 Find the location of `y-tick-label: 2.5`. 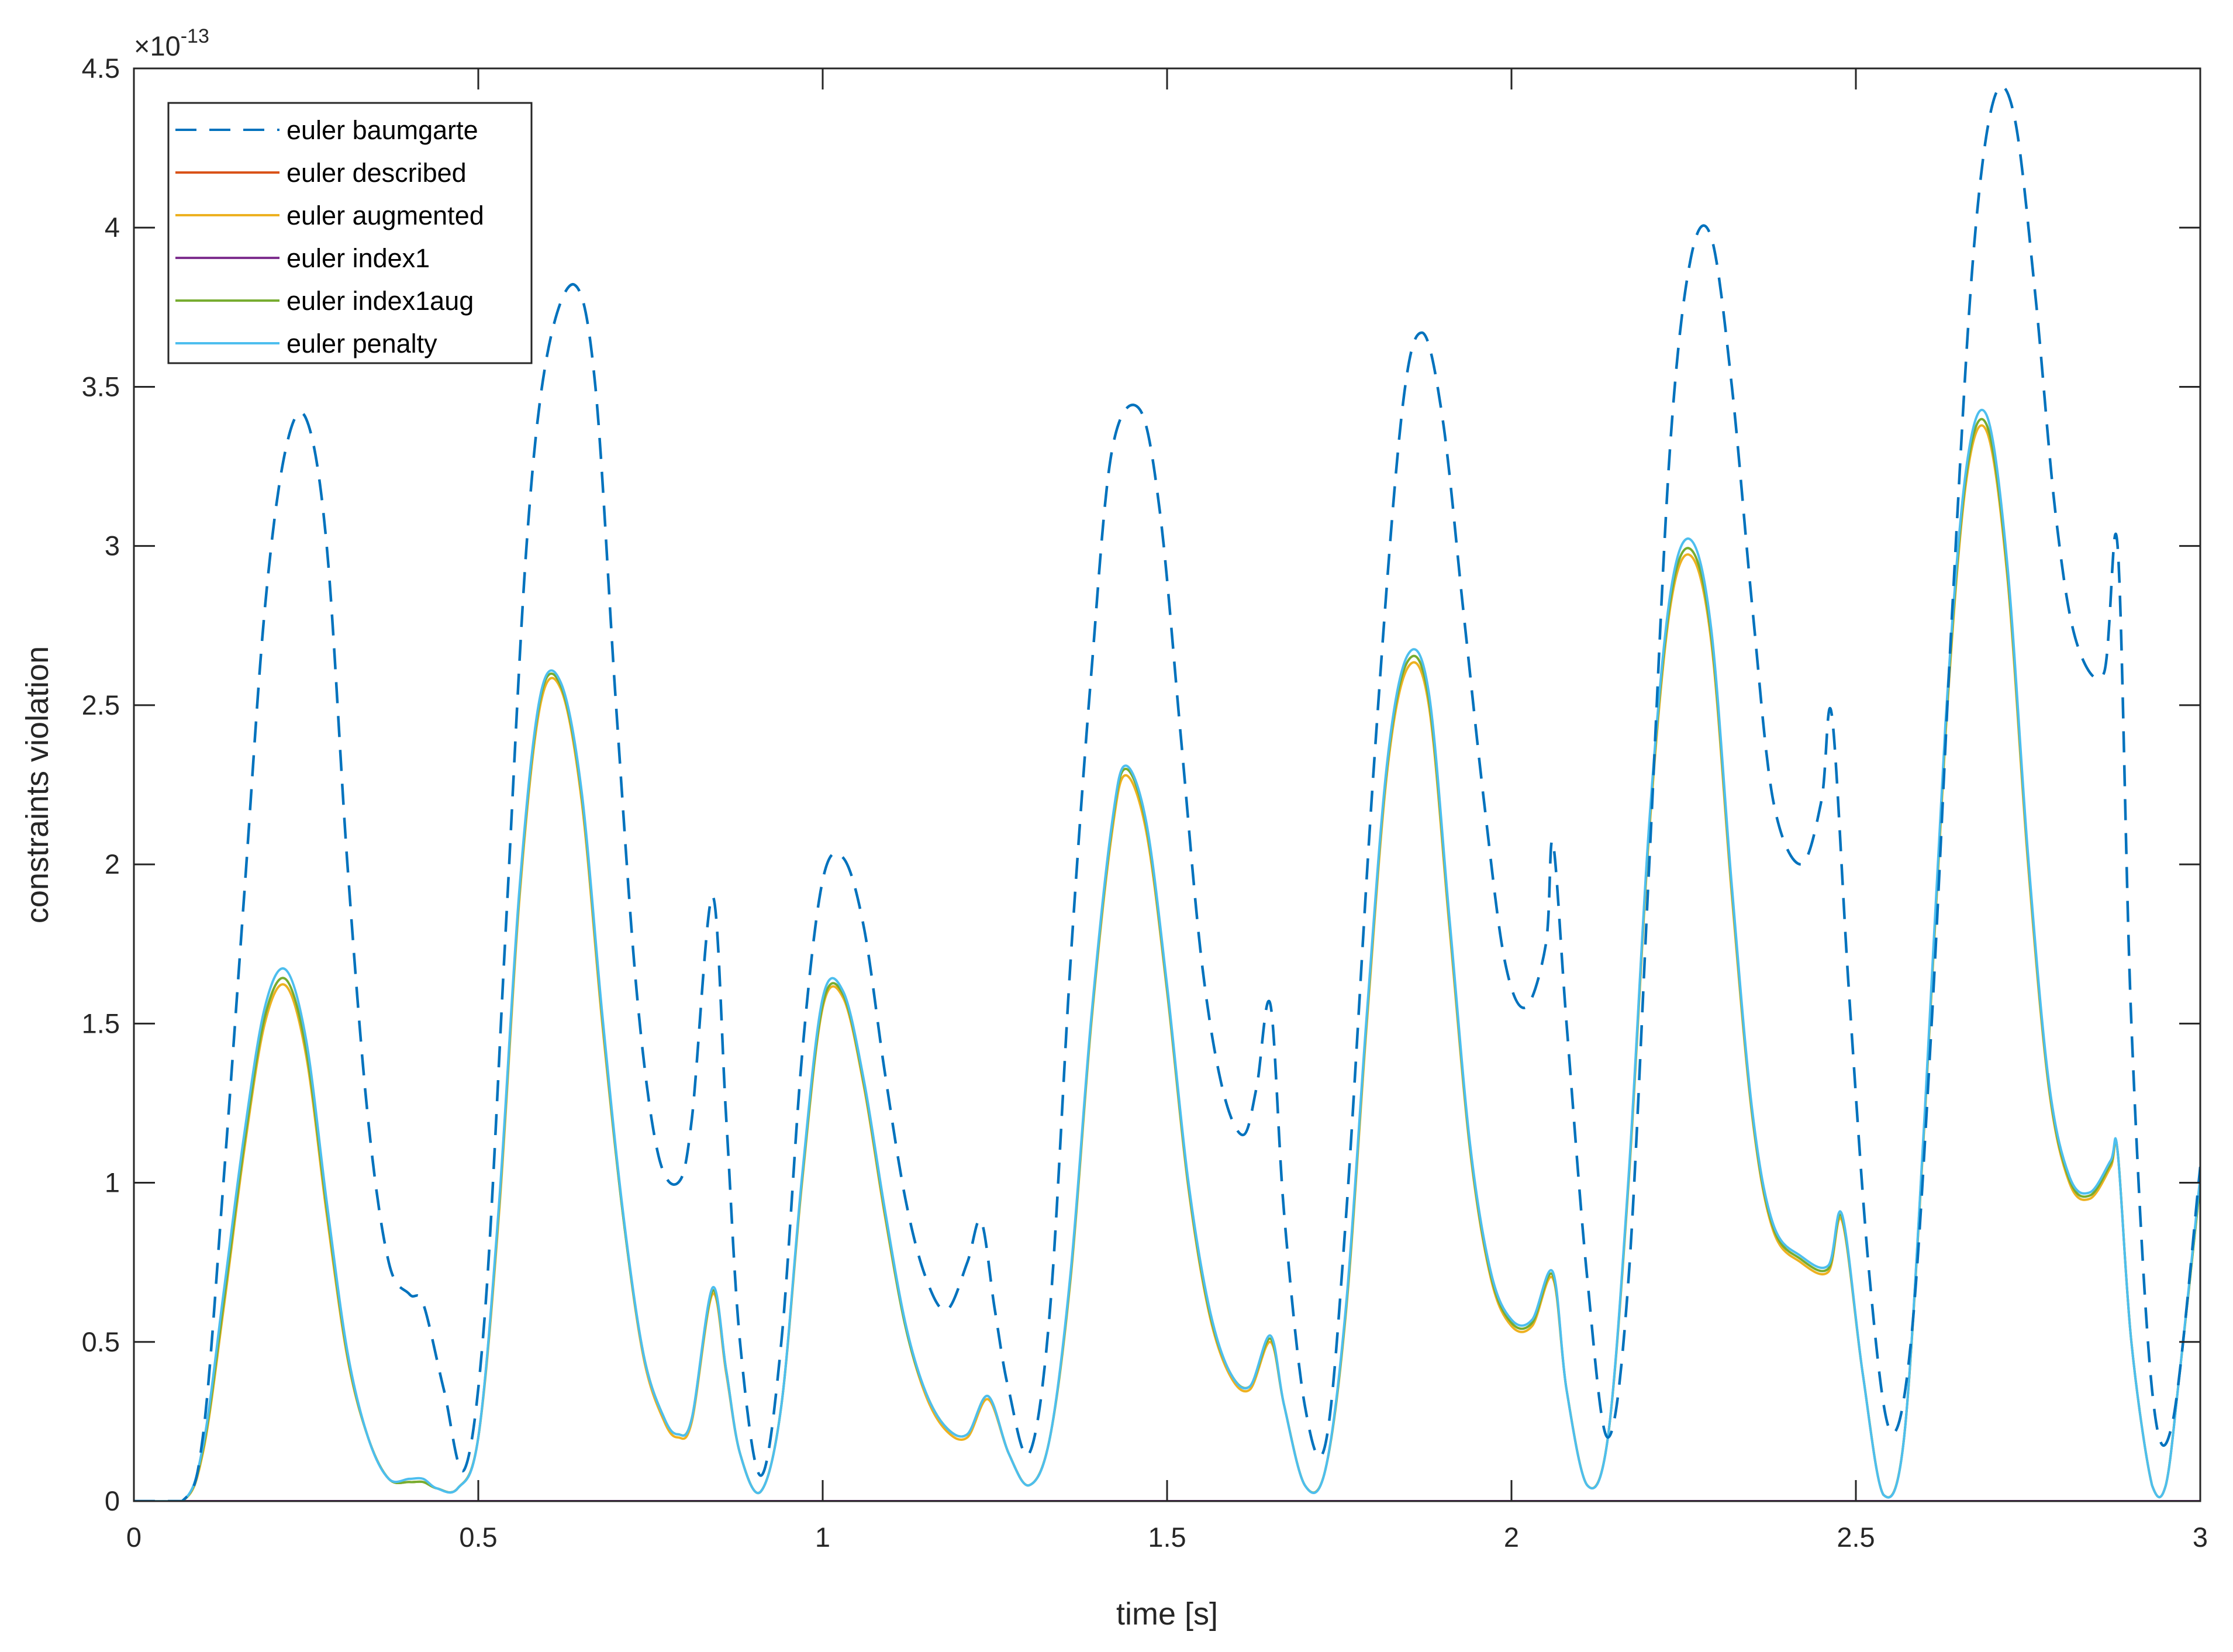

y-tick-label: 2.5 is located at coordinates (101, 704).